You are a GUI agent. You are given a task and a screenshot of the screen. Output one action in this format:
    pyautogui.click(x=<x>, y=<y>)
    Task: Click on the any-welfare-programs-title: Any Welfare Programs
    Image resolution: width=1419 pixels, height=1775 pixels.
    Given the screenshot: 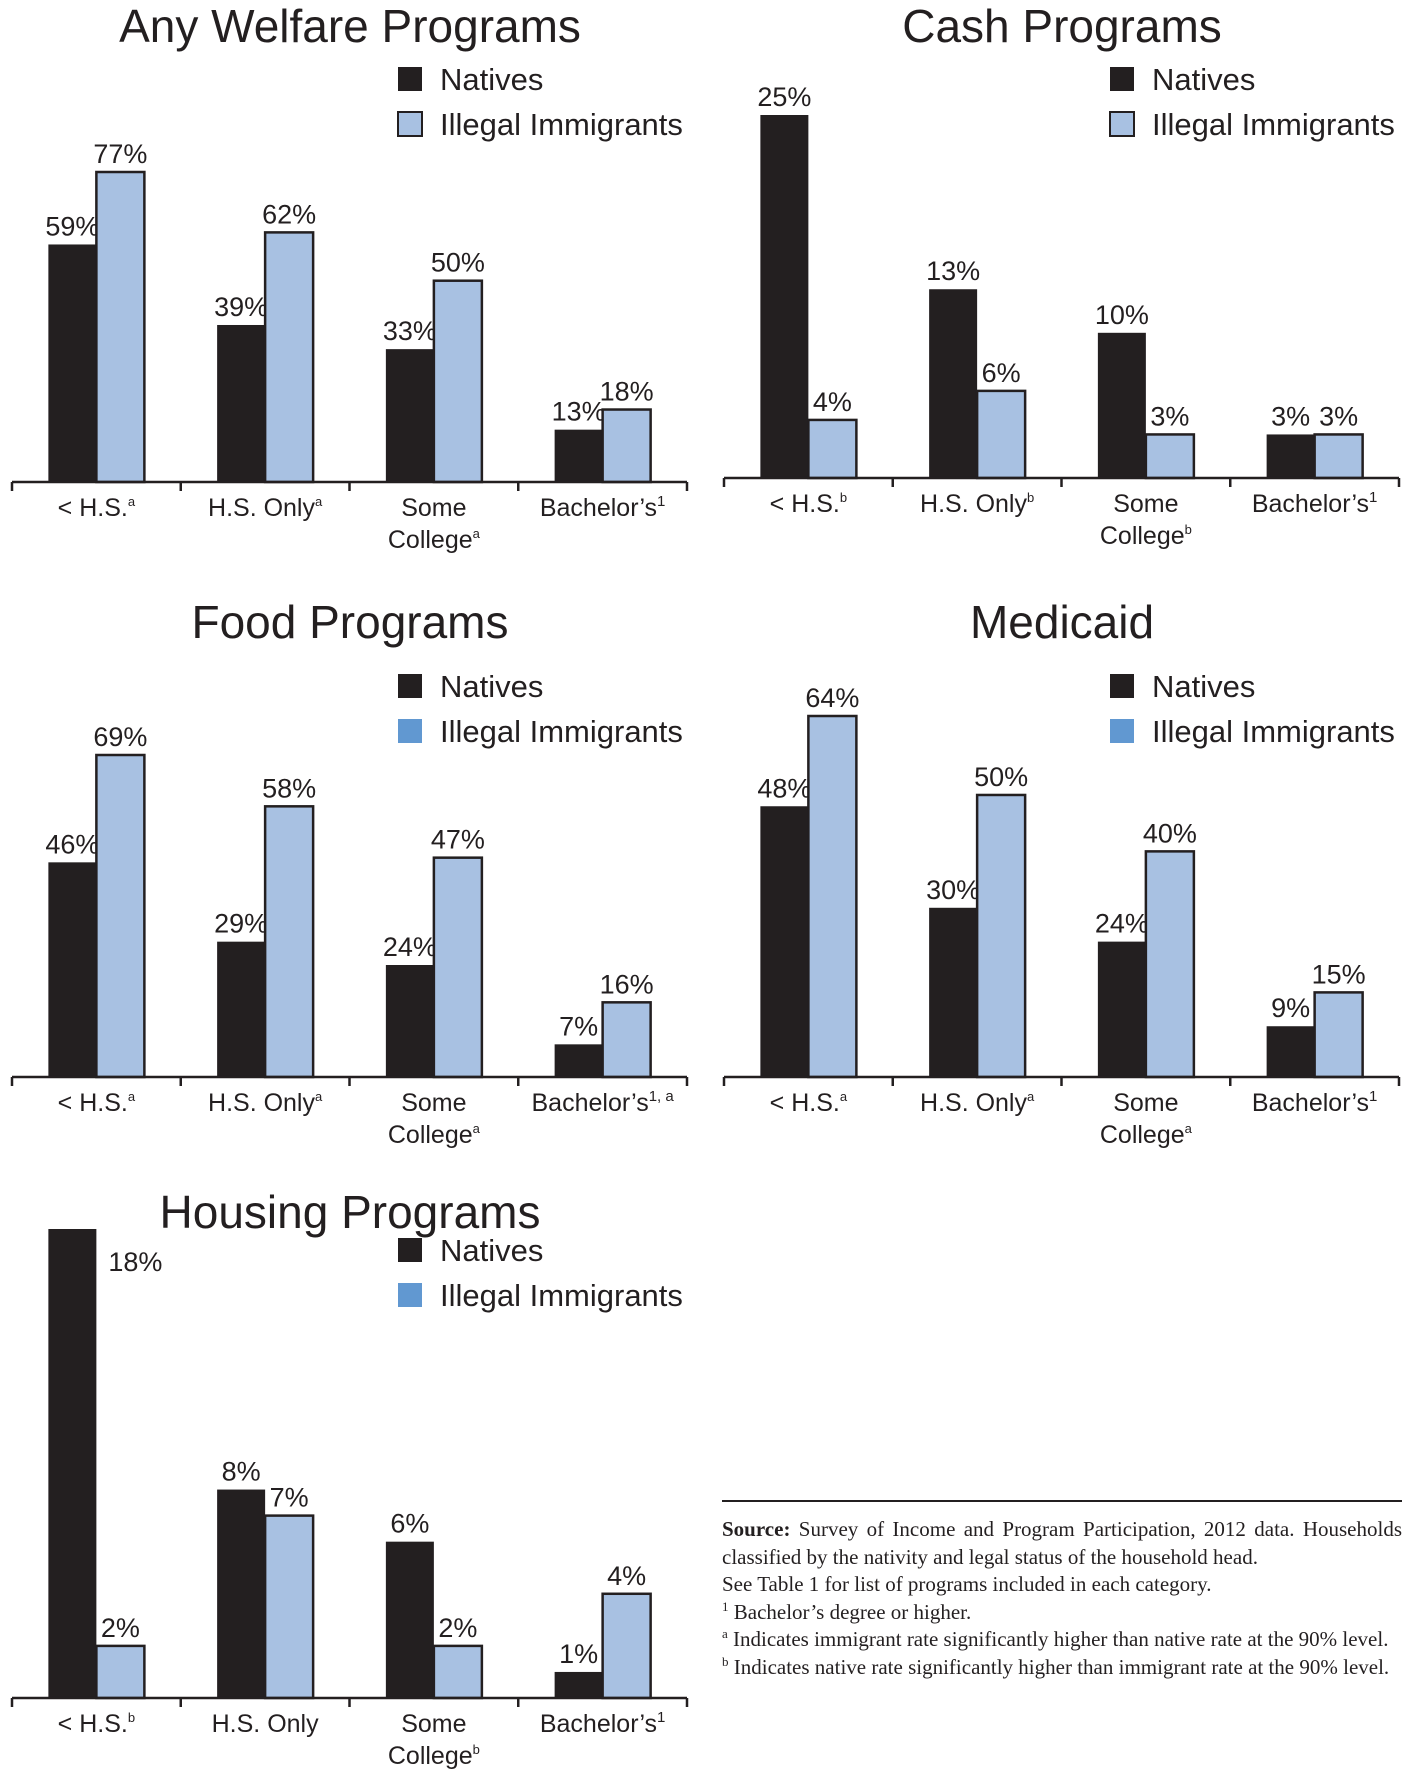 What is the action you would take?
    pyautogui.click(x=350, y=26)
    